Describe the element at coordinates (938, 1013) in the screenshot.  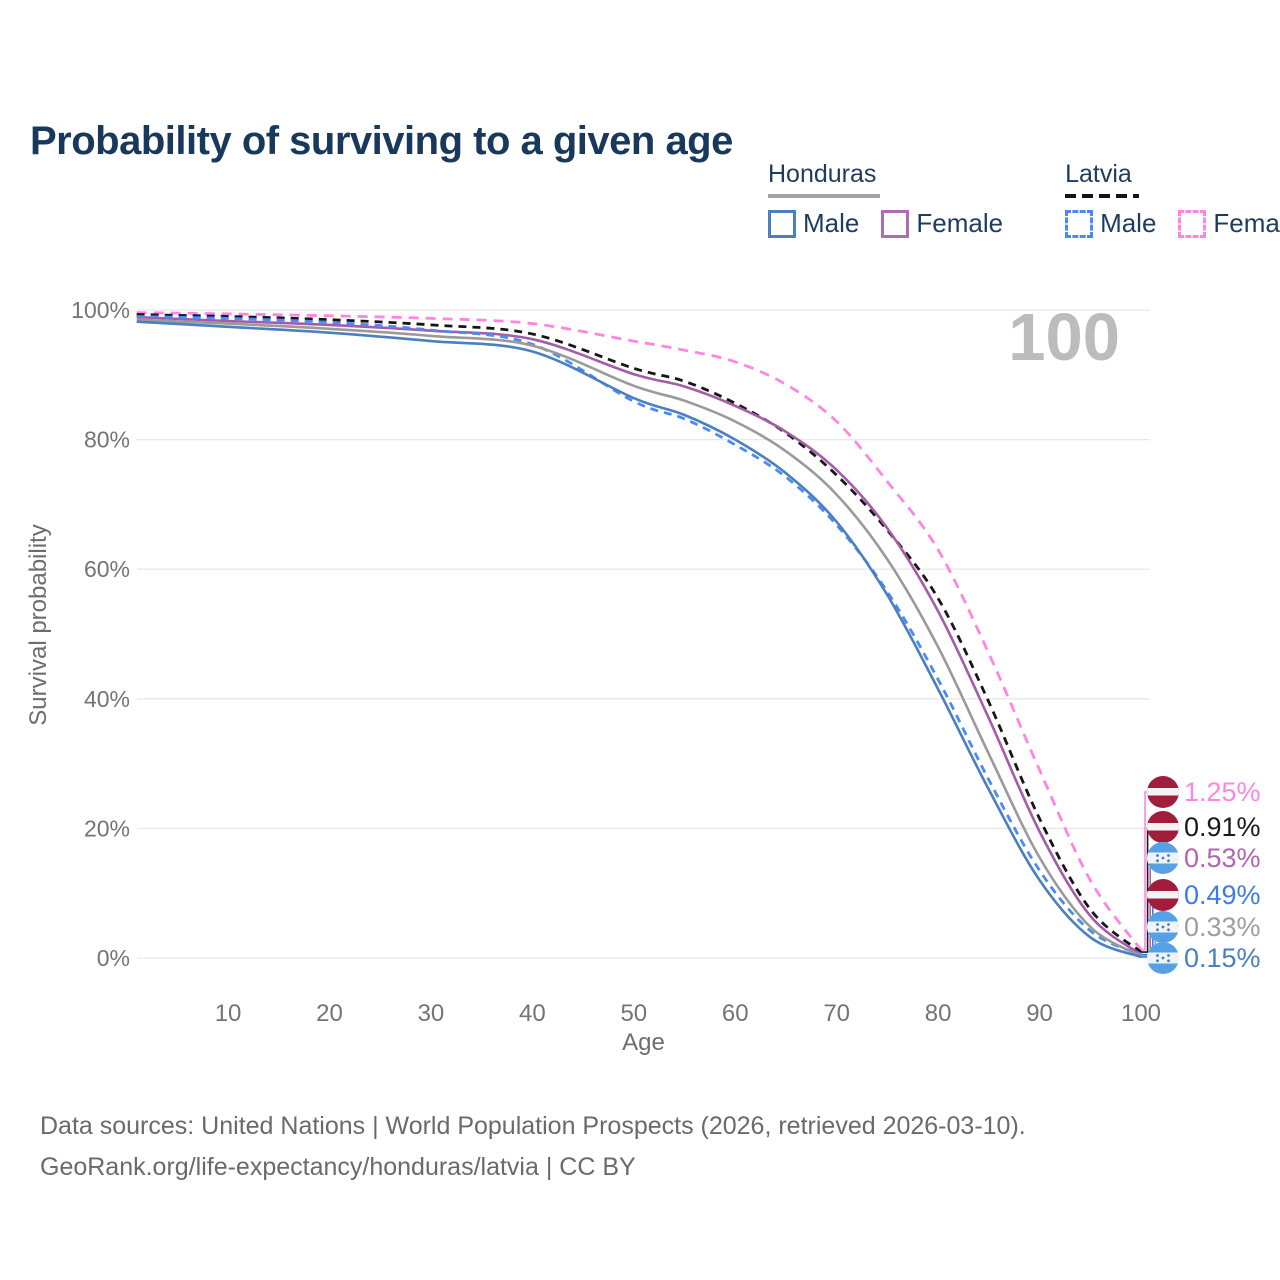
I see `x-tick-label: 80` at that location.